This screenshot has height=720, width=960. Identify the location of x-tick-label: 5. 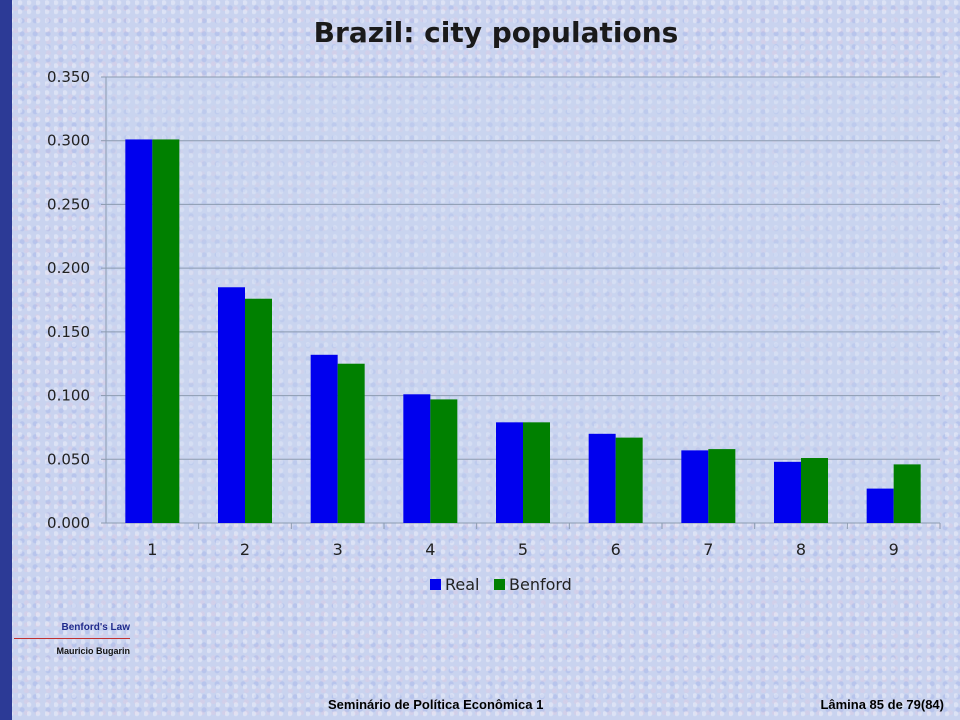
(523, 549).